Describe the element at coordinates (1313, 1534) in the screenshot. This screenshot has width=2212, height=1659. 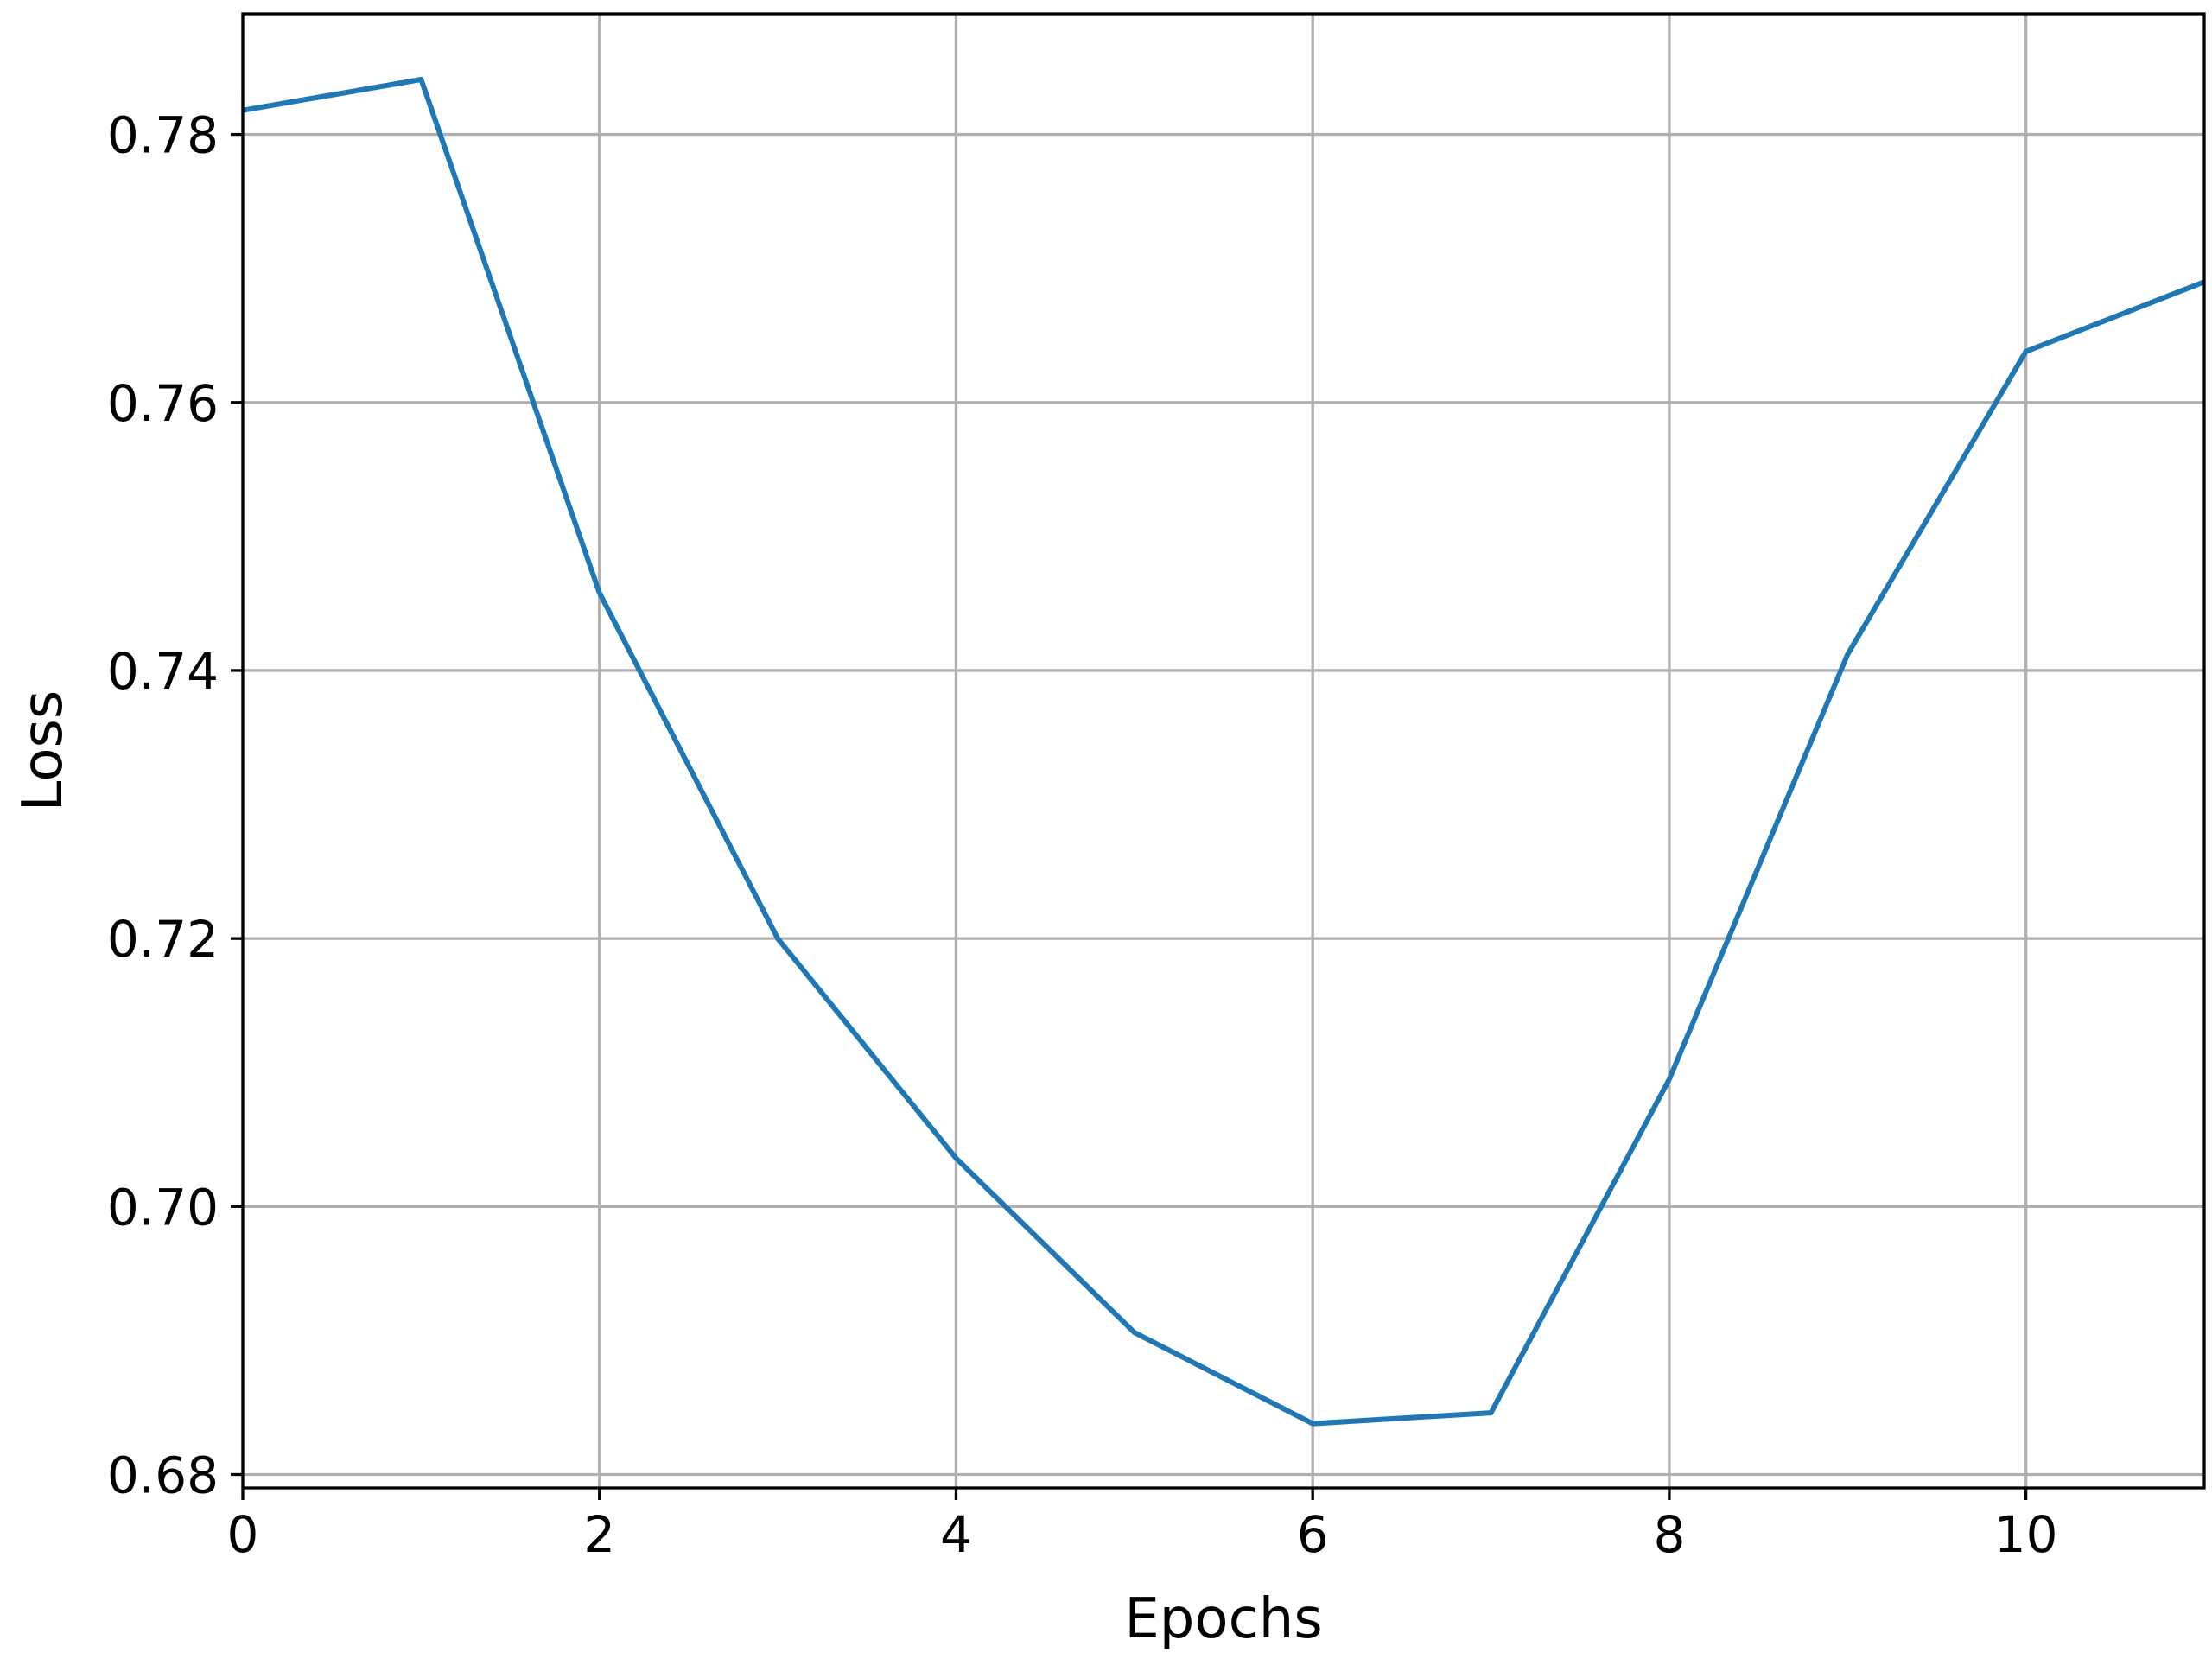
I see `x-tick-label: 6` at that location.